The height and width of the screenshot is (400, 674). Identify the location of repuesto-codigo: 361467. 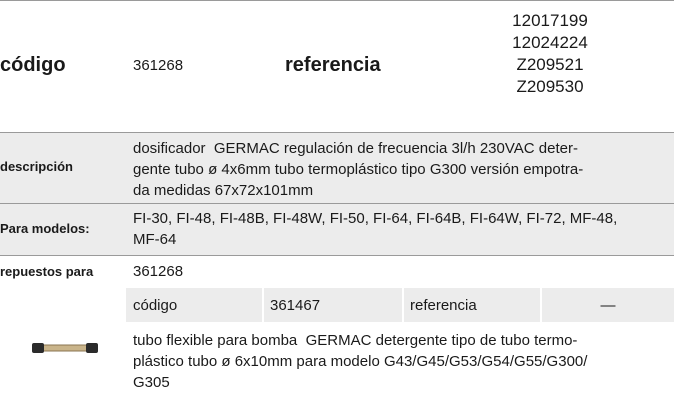
(295, 305).